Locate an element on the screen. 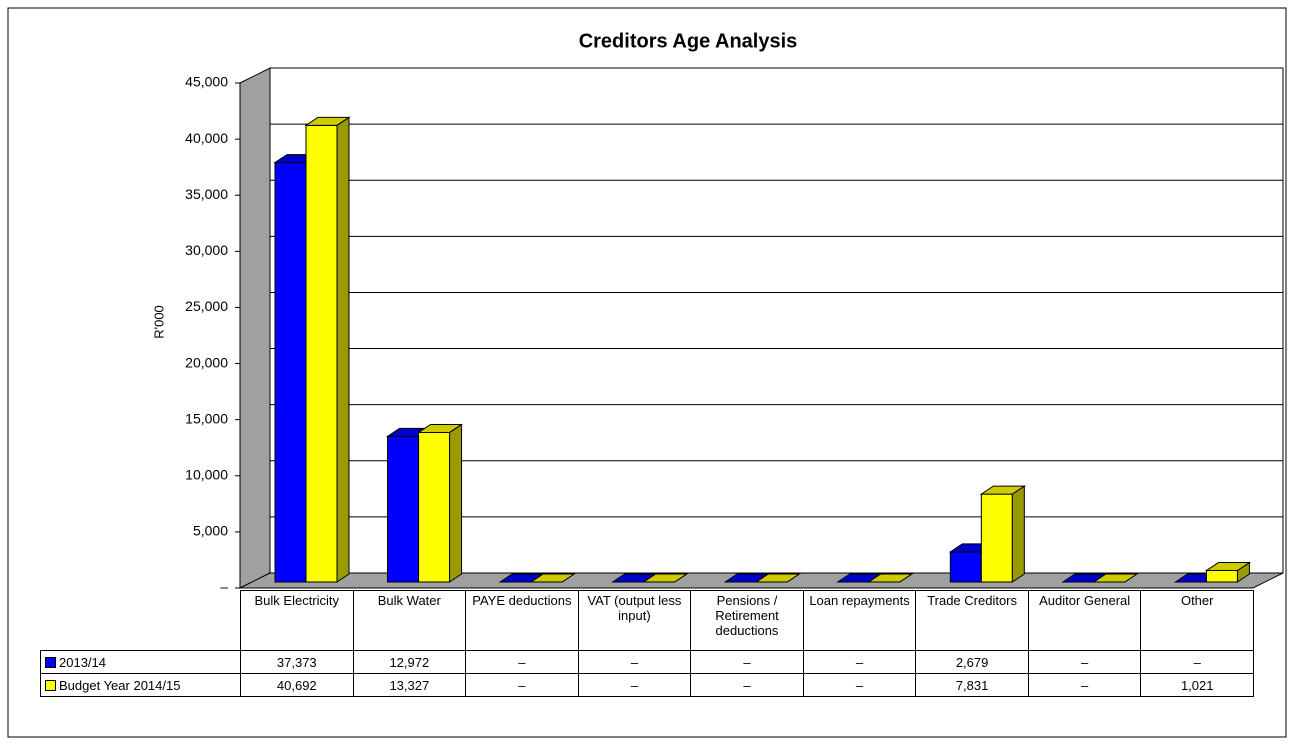  chart-title: Creditors Age Analysis is located at coordinates (688, 41).